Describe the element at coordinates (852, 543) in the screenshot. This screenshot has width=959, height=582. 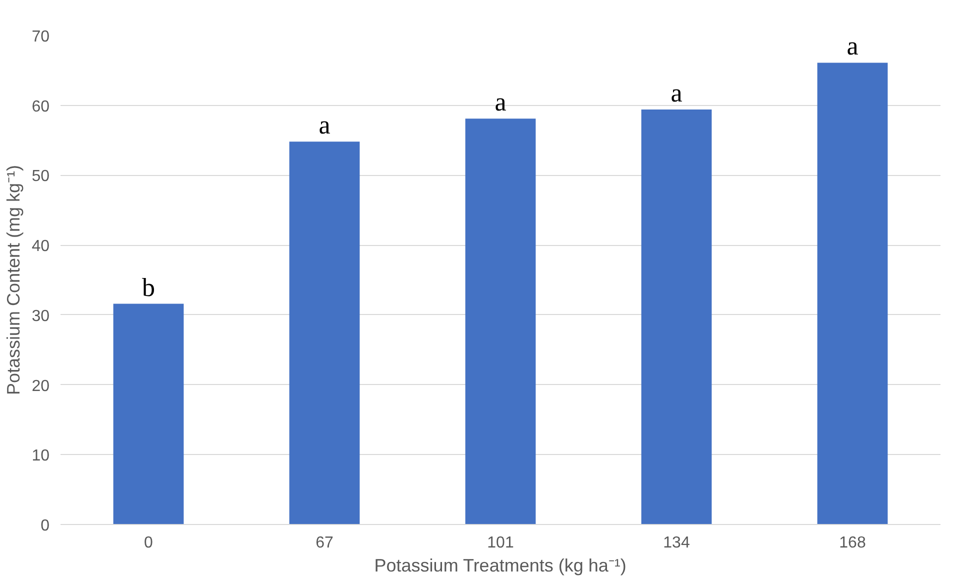
I see `x-tick-label: 168` at that location.